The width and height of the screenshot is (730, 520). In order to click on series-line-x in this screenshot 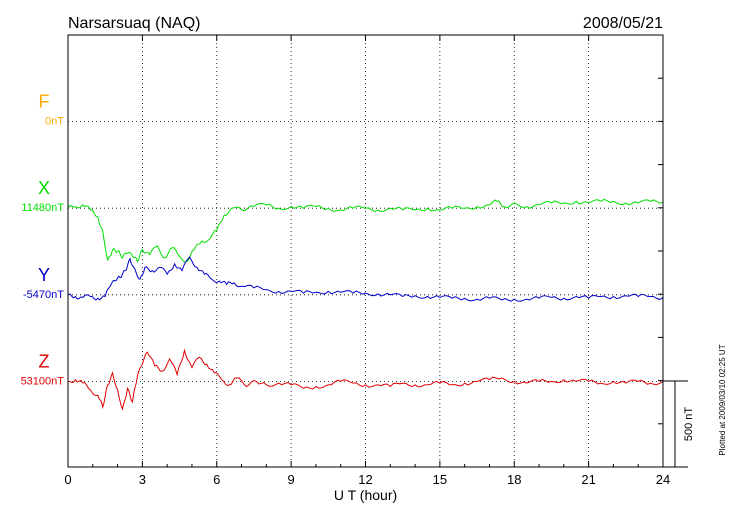, I will do `click(365, 230)`.